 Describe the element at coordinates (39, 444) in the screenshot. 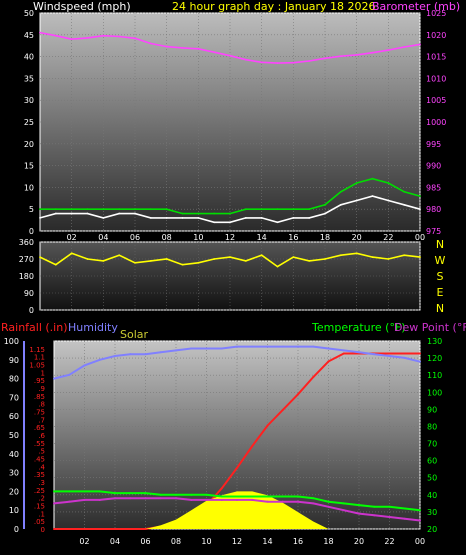

I see `rain-y-tick: .55` at that location.